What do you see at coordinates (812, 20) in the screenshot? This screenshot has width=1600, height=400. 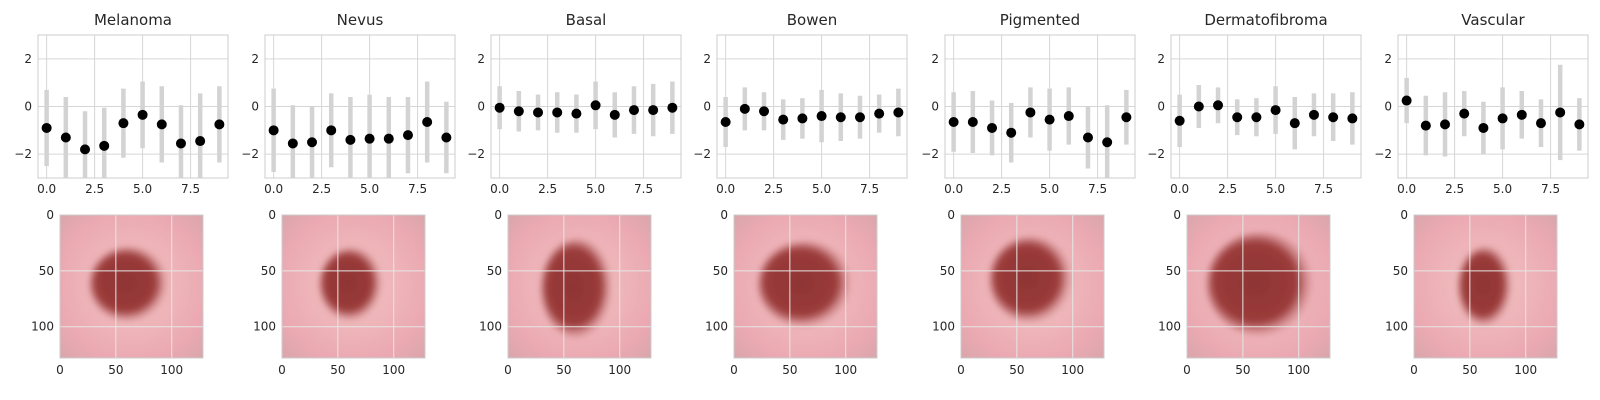 I see `subplot-title: Bowen` at bounding box center [812, 20].